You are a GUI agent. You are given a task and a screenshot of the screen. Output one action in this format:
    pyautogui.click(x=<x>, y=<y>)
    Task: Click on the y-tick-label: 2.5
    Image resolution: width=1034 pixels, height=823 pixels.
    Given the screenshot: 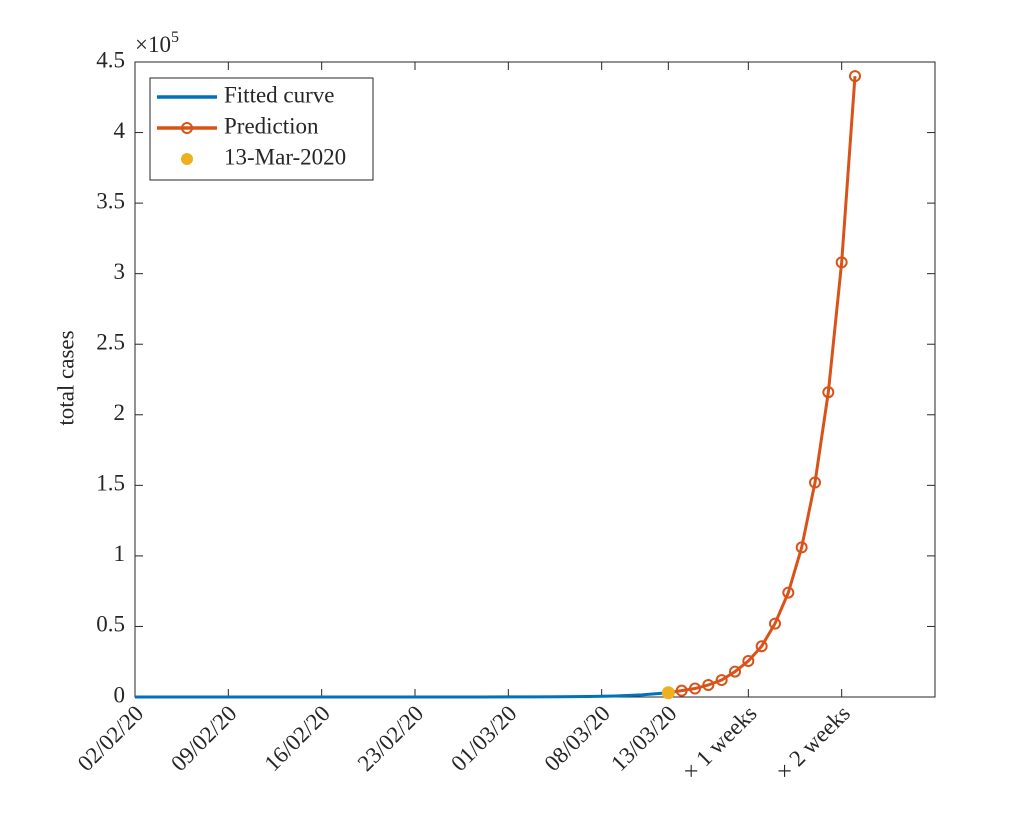 What is the action you would take?
    pyautogui.click(x=110, y=342)
    